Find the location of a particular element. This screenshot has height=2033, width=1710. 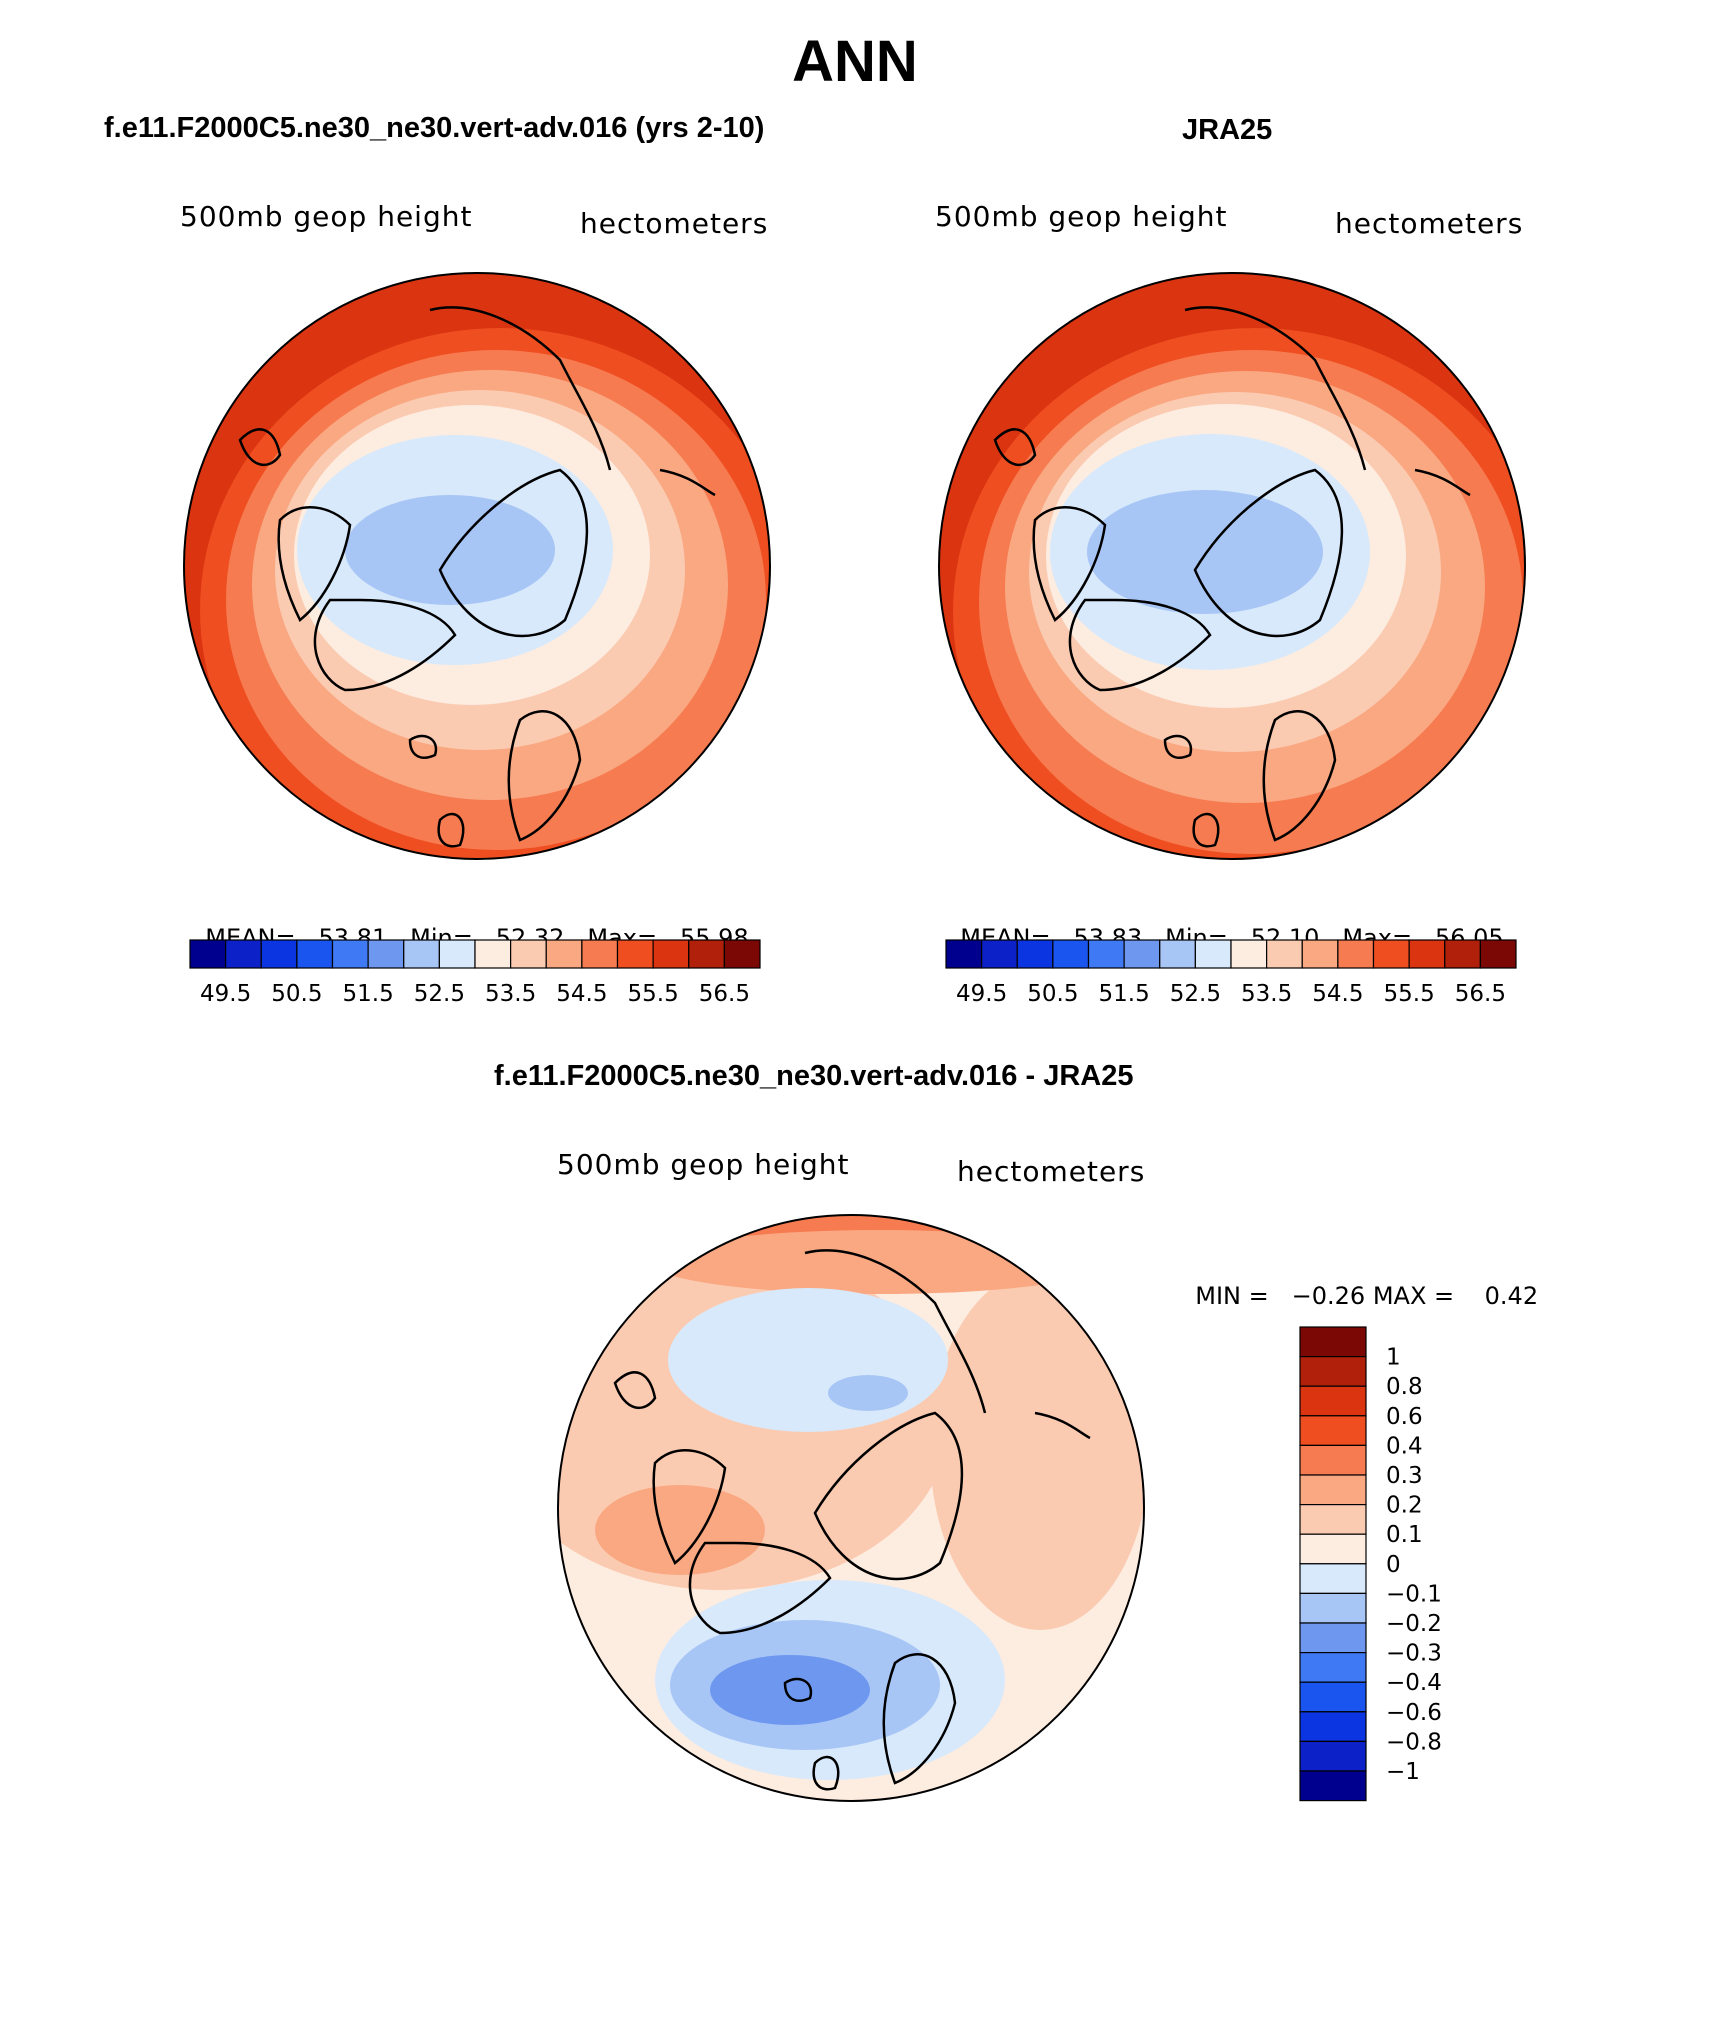

obs-colorbar-tick-label: 54.5 is located at coordinates (1337, 994).